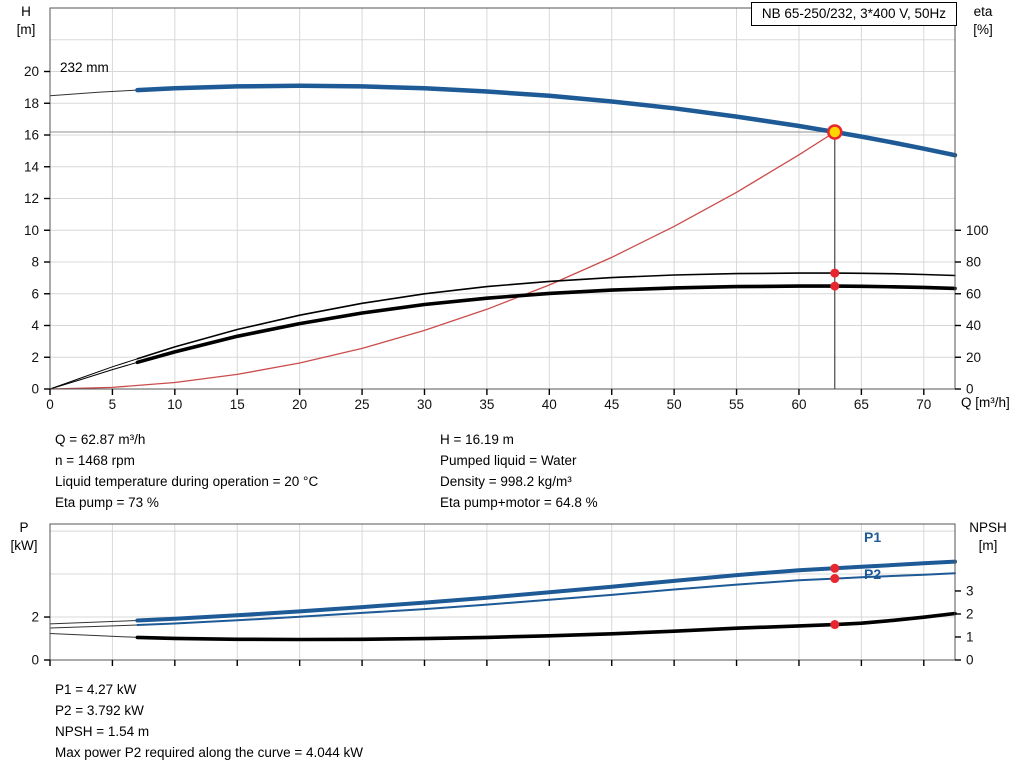 This screenshot has height=781, width=1024. Describe the element at coordinates (835, 286) in the screenshot. I see `eta-pump-motor-duty-dot` at that location.